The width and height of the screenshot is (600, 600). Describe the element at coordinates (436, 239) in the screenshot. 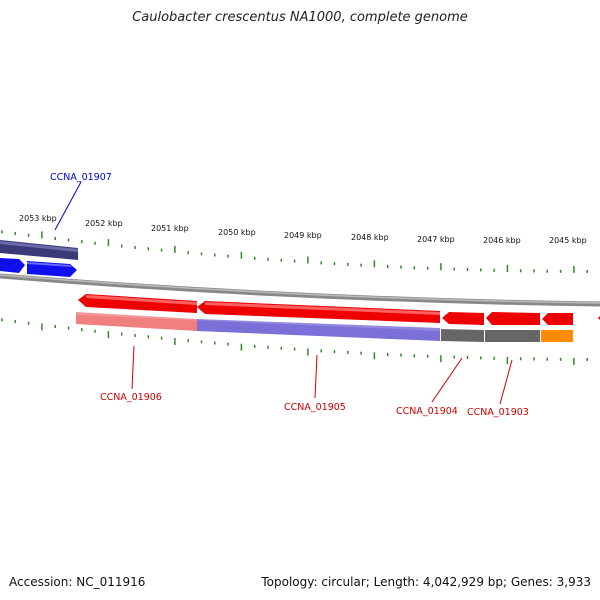

I see `ruler-label: 2047 kbp` at that location.